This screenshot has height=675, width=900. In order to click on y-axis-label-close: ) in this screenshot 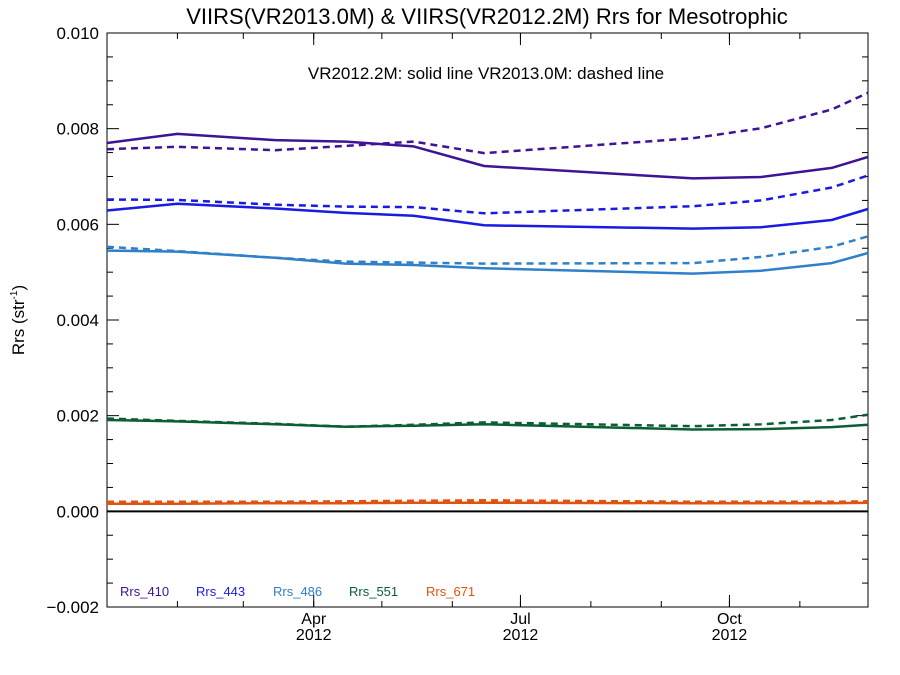, I will do `click(18, 288)`.